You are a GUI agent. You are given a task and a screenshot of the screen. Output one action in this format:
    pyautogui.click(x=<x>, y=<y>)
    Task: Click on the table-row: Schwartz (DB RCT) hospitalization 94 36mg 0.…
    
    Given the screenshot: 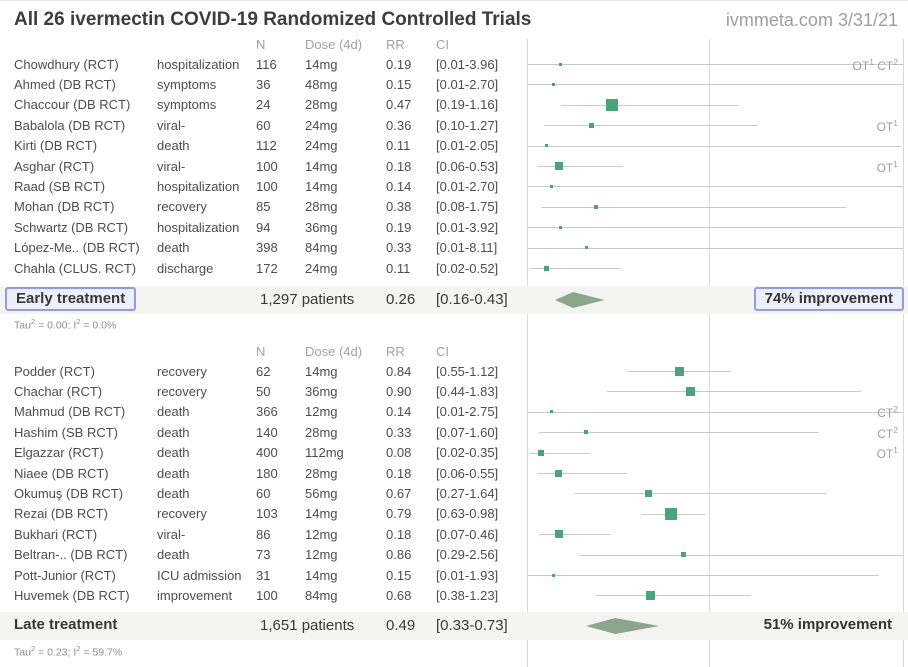 What is the action you would take?
    pyautogui.click(x=454, y=227)
    